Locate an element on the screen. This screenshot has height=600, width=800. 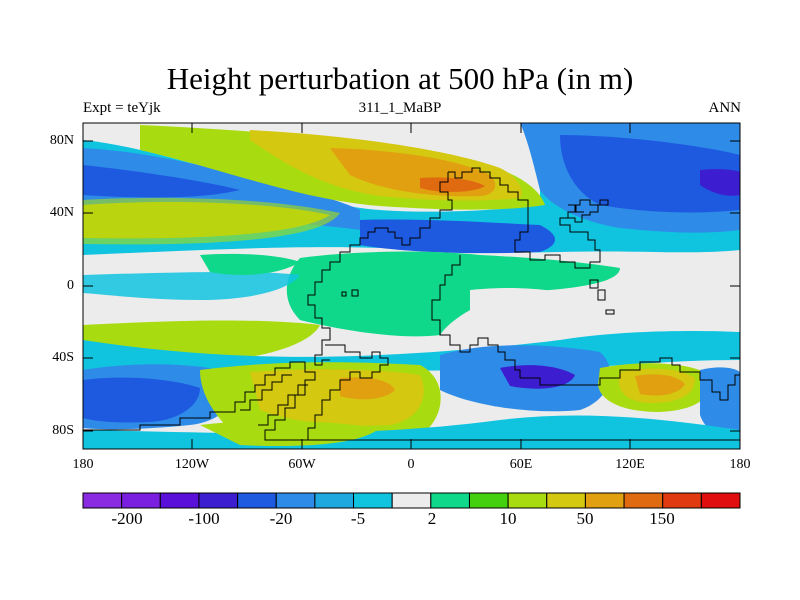
lon-label-60w: 60W is located at coordinates (302, 464).